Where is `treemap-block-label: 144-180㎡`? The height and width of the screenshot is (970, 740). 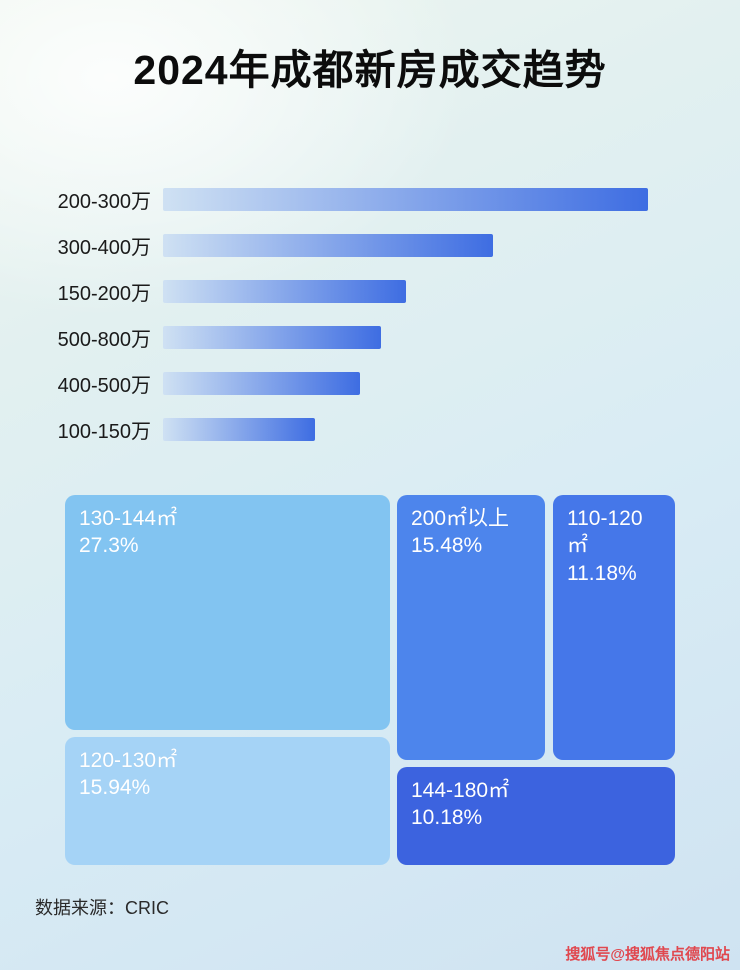
treemap-block-label: 144-180㎡ is located at coordinates (460, 790).